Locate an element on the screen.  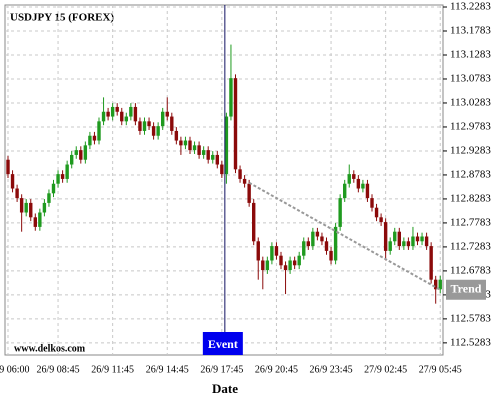
y-tick-label: 112.5283 is located at coordinates (470, 342).